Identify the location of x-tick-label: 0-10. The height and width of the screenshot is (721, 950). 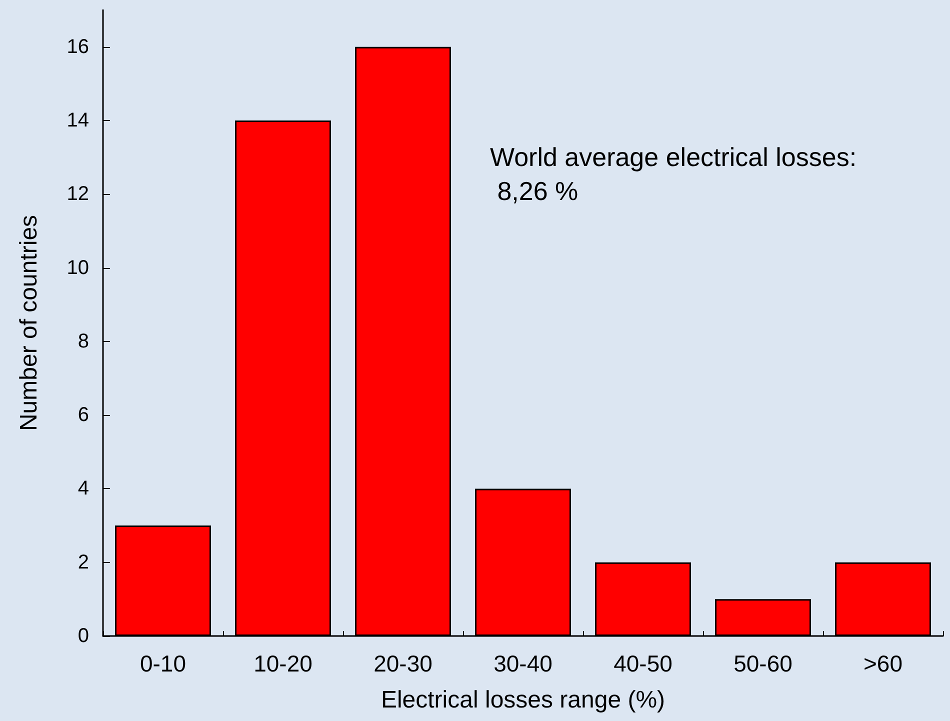
(163, 663).